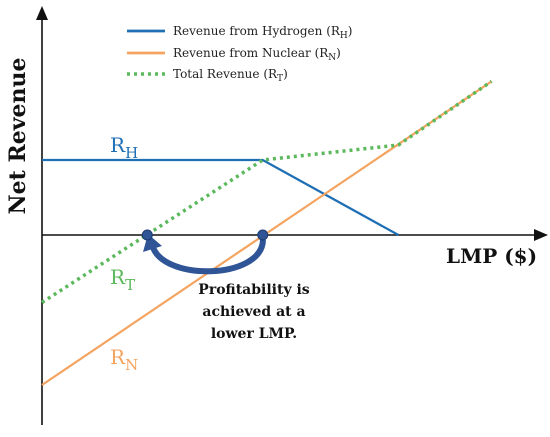 This screenshot has width=550, height=437. Describe the element at coordinates (122, 279) in the screenshot. I see `series-label-t: RT` at that location.